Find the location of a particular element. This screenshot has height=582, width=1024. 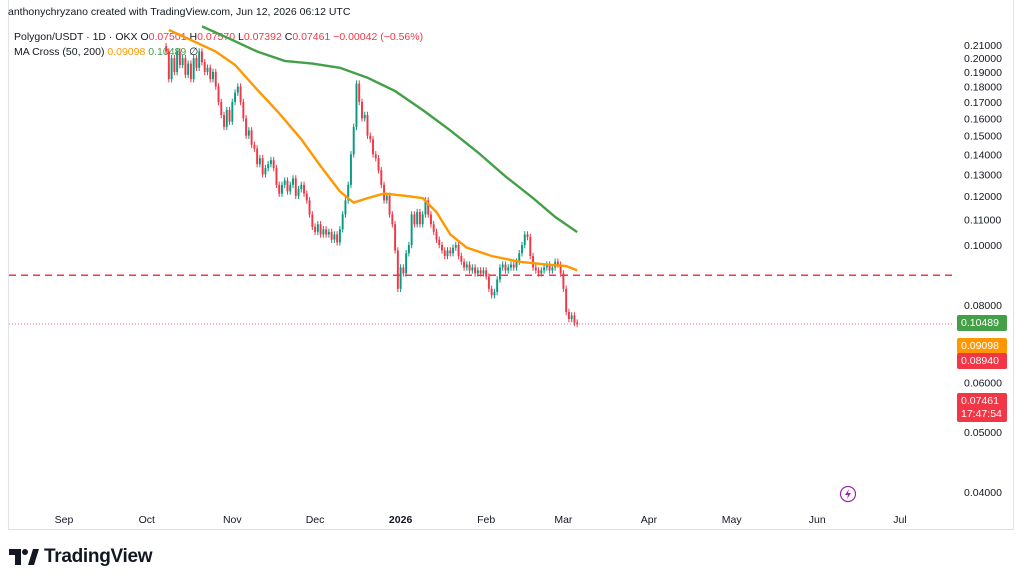

x-tick-label: Jul is located at coordinates (899, 520).